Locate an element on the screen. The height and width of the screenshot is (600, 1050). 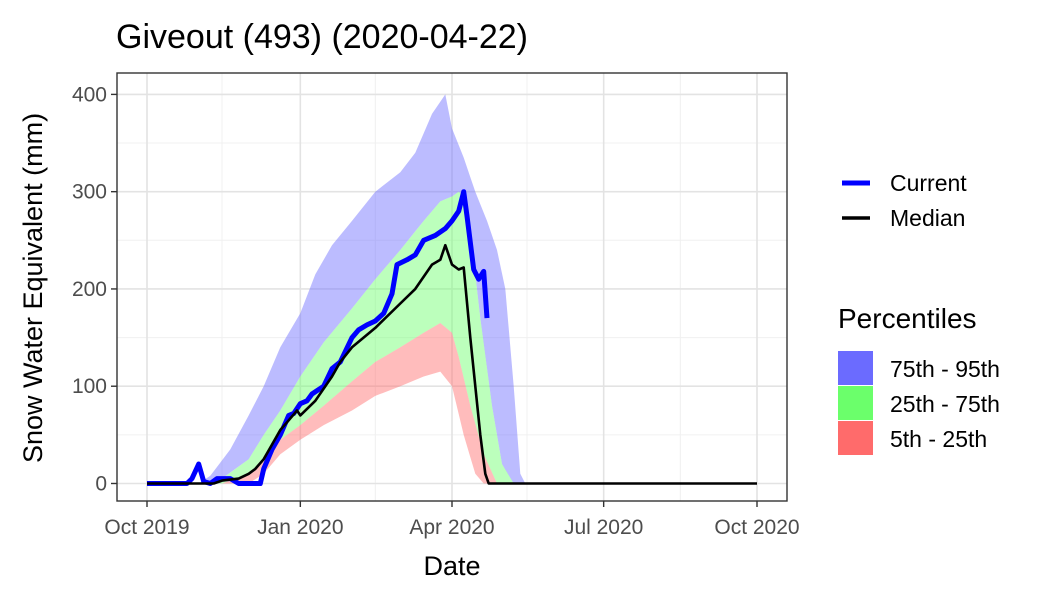
x-axis-title: Date is located at coordinates (451, 566).